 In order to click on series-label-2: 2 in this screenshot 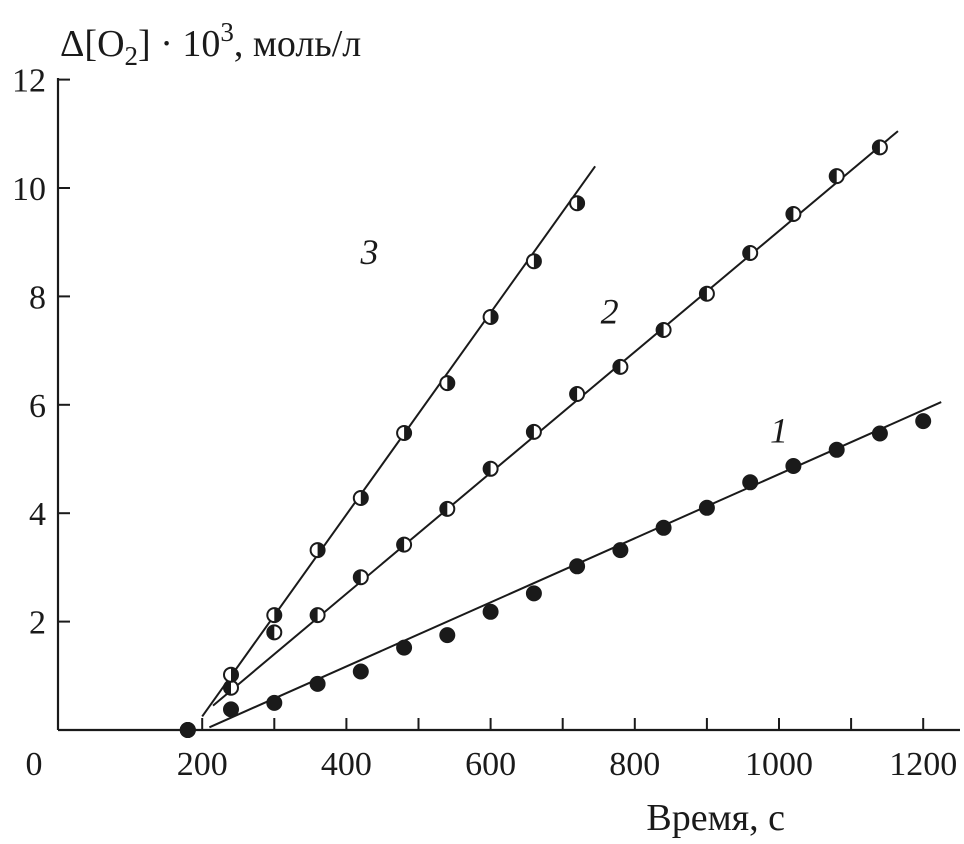, I will do `click(610, 312)`.